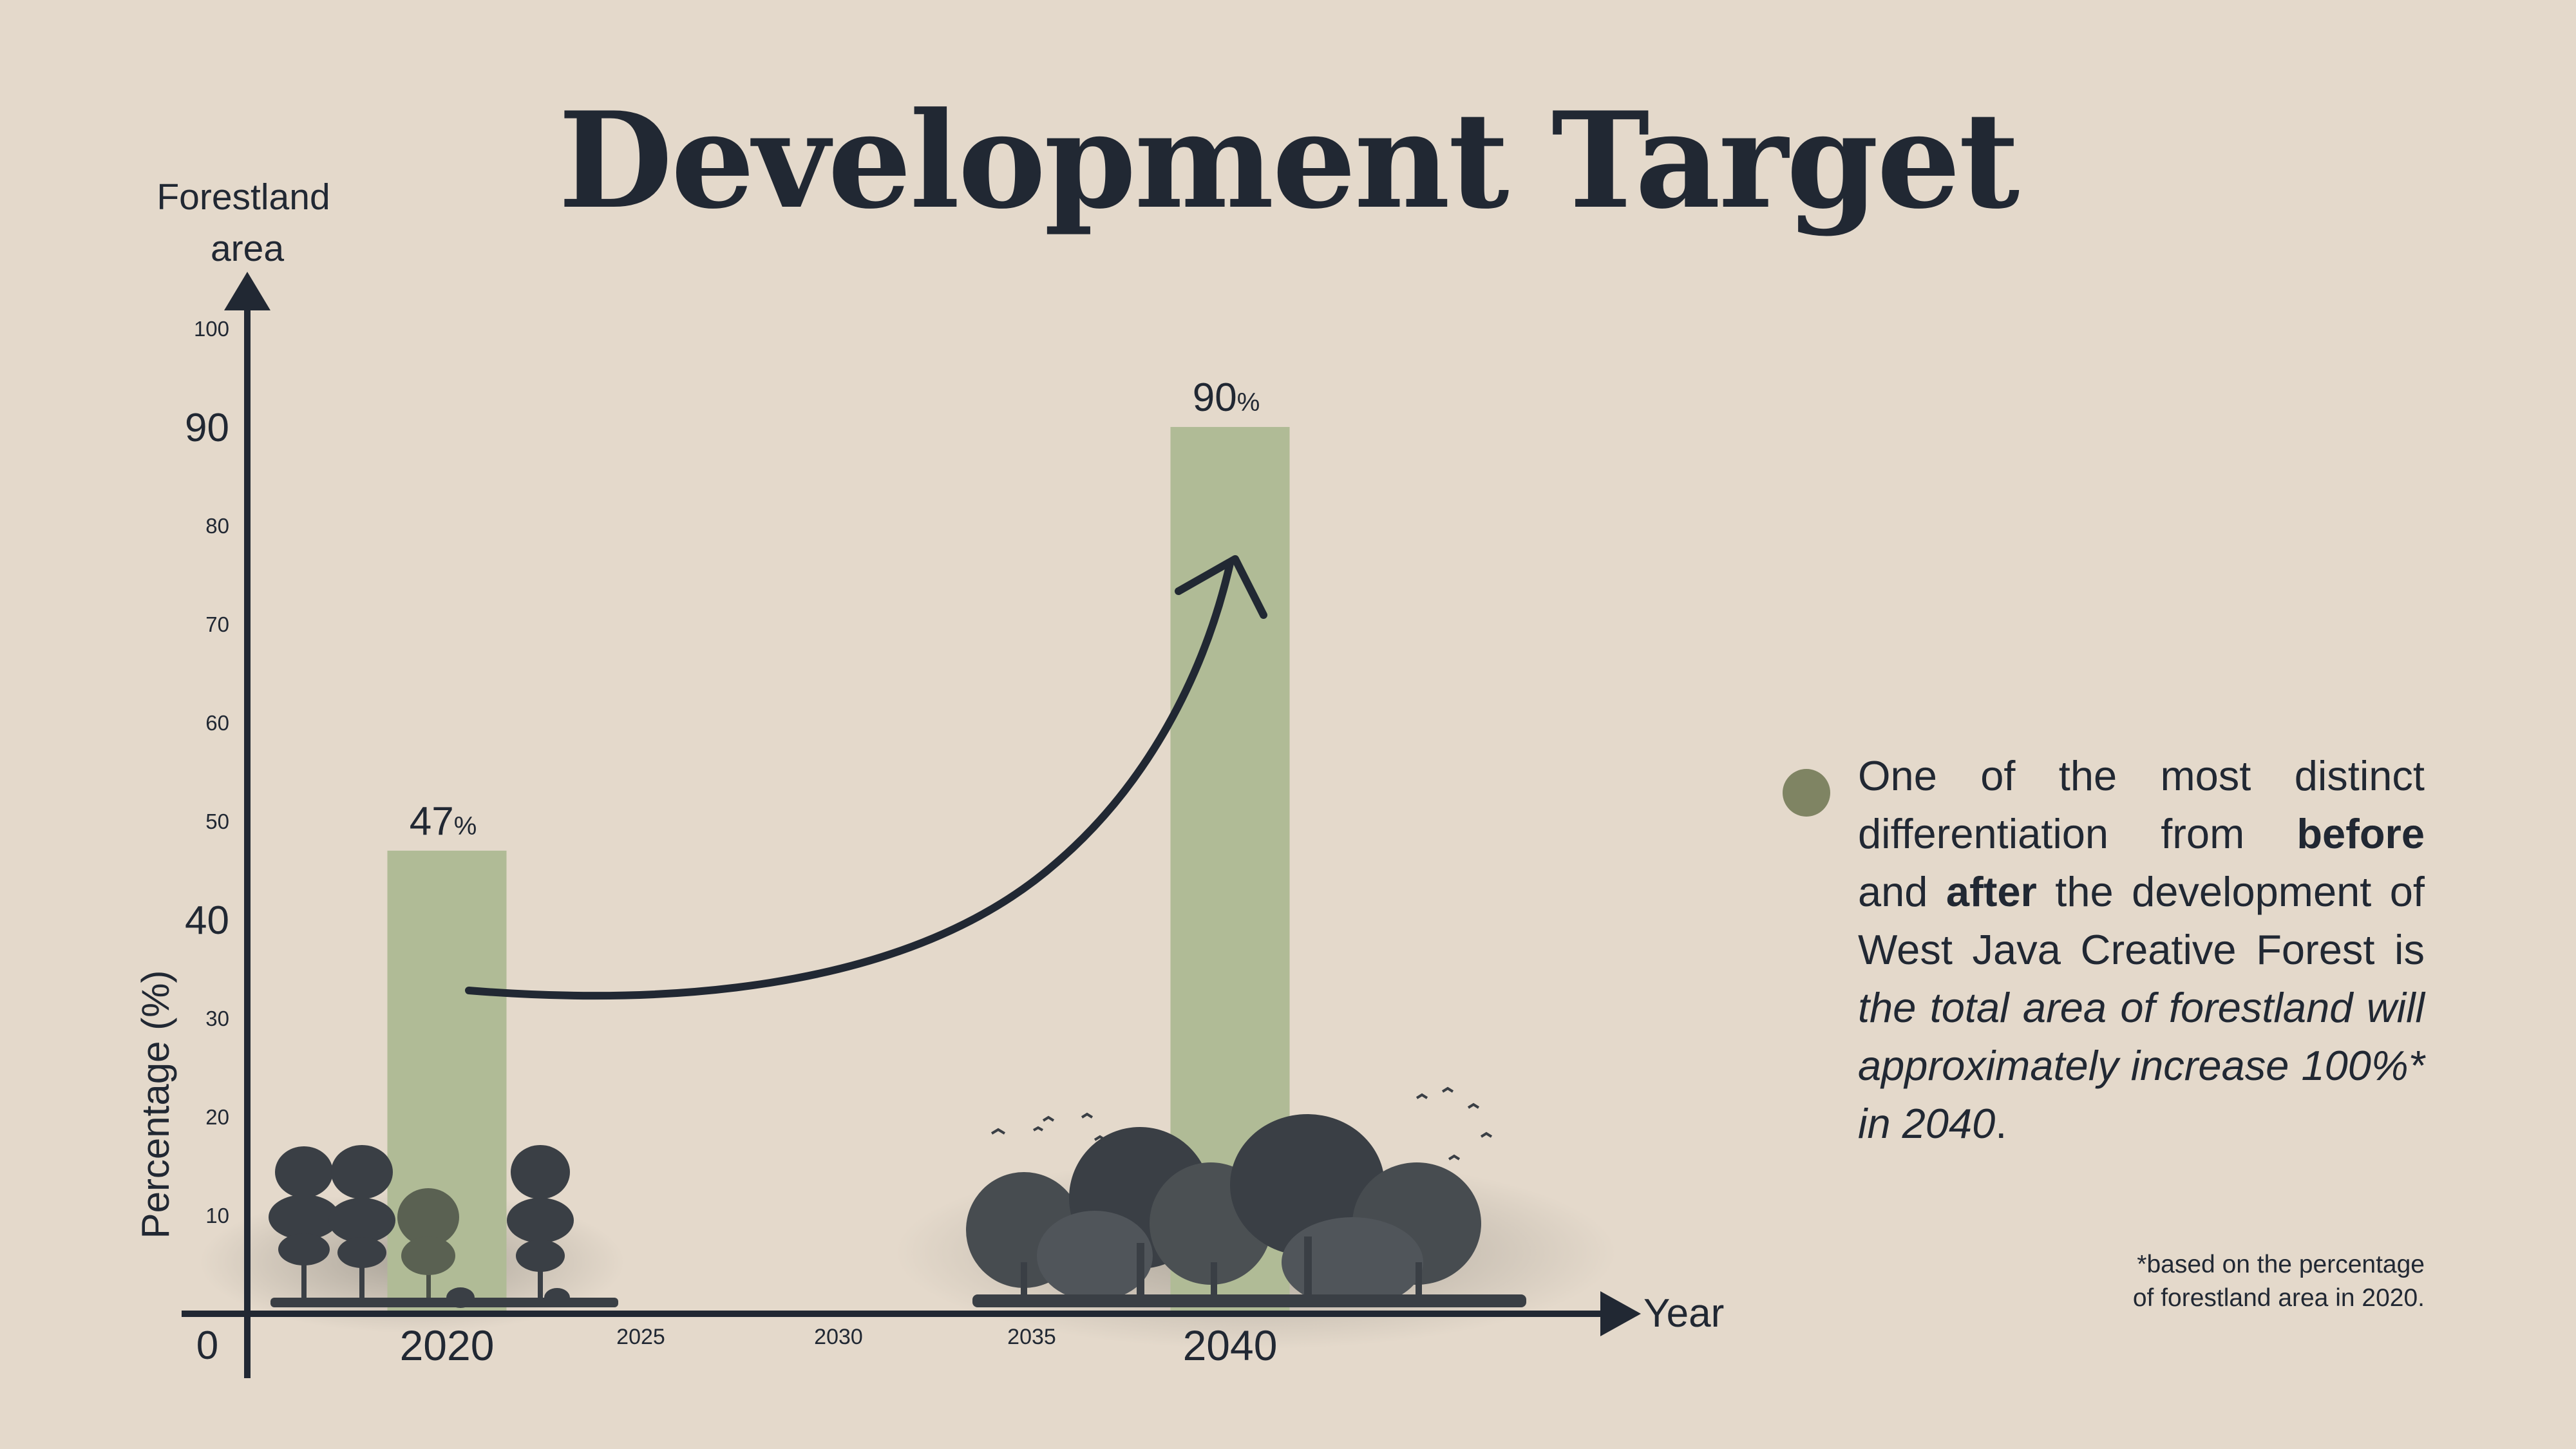 The image size is (2576, 1449). I want to click on bar-2020, so click(447, 1080).